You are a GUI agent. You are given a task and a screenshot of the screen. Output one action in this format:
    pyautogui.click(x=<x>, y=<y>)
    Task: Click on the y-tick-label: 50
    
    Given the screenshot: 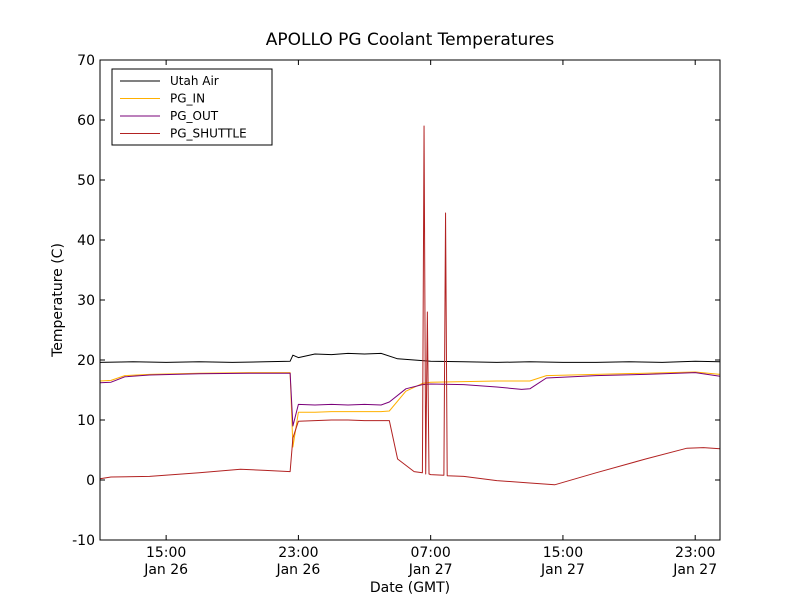 What is the action you would take?
    pyautogui.click(x=86, y=181)
    